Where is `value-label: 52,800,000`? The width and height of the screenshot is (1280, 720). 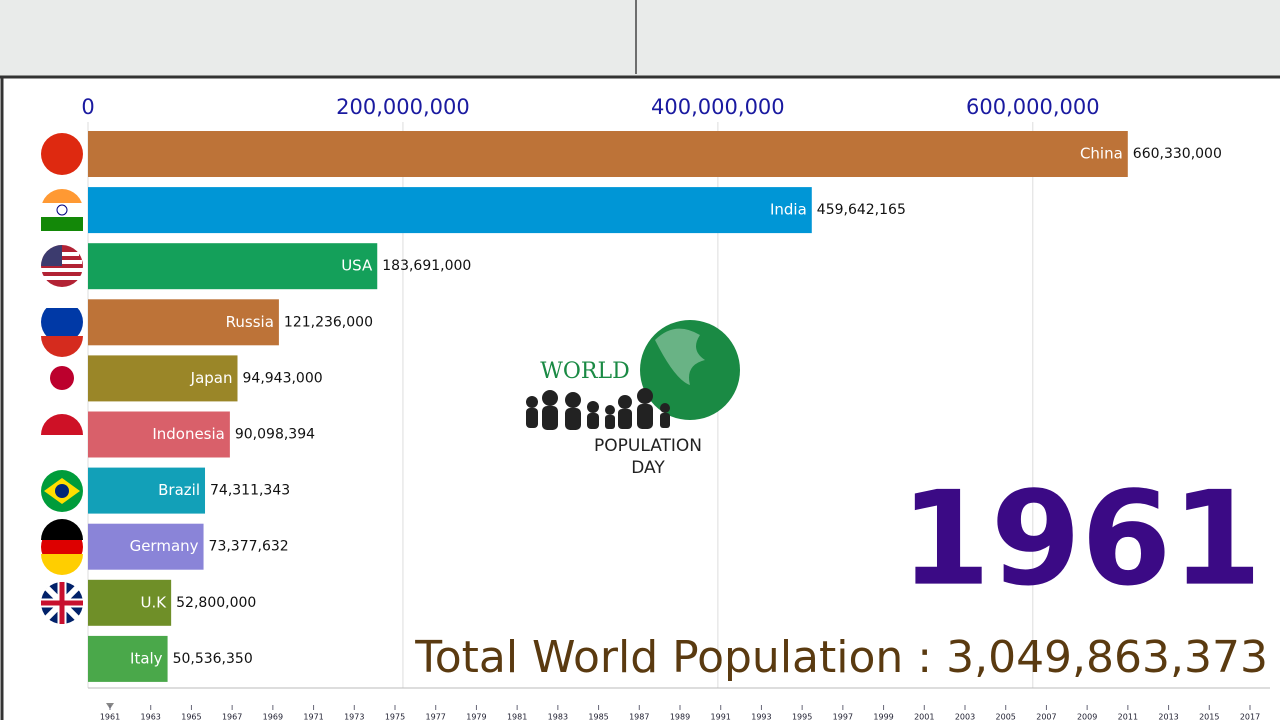
value-label: 52,800,000 is located at coordinates (216, 603).